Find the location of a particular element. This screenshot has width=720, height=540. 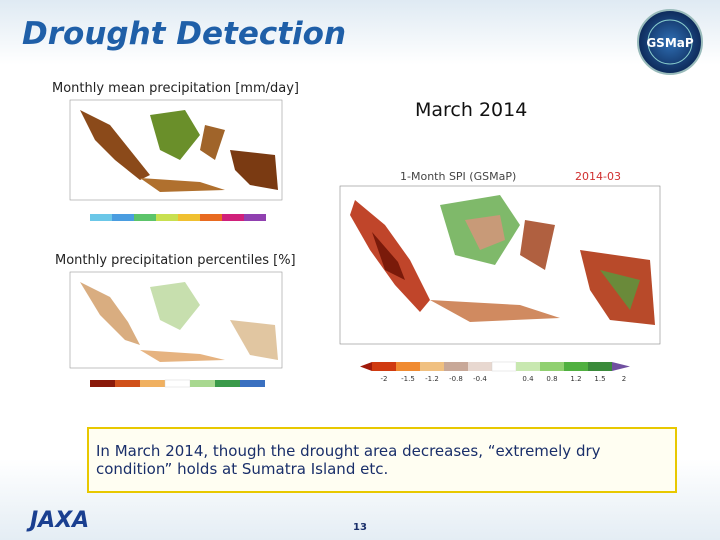

colorbar-label: 0.8 is located at coordinates (551, 379).